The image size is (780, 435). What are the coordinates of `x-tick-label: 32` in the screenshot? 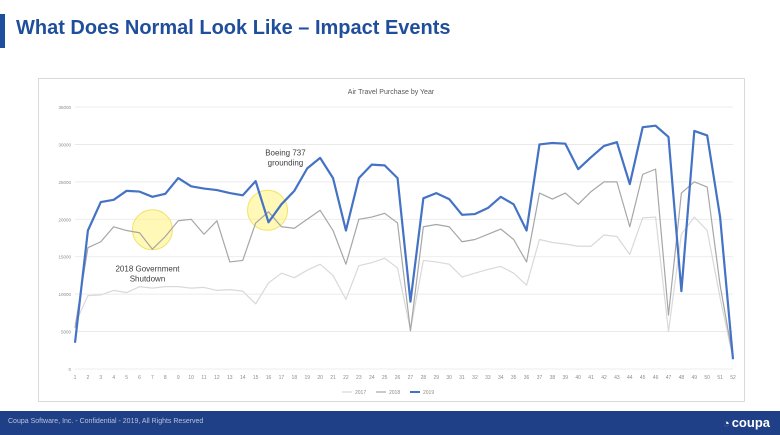 It's located at (475, 378).